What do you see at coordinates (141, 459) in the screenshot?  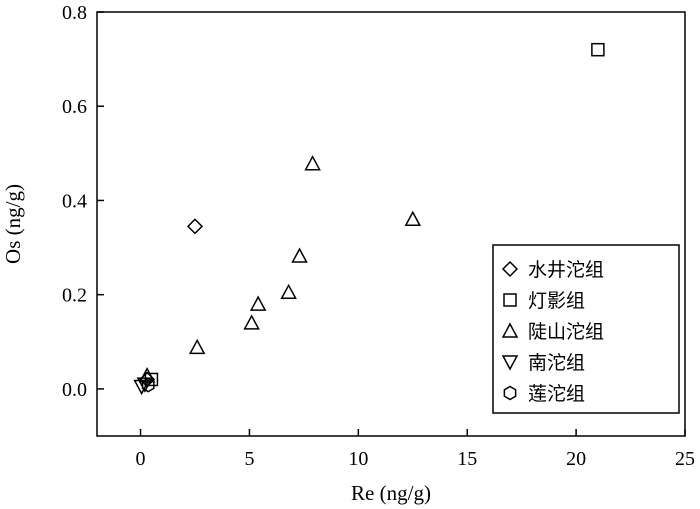 I see `x-tick-label: 0` at bounding box center [141, 459].